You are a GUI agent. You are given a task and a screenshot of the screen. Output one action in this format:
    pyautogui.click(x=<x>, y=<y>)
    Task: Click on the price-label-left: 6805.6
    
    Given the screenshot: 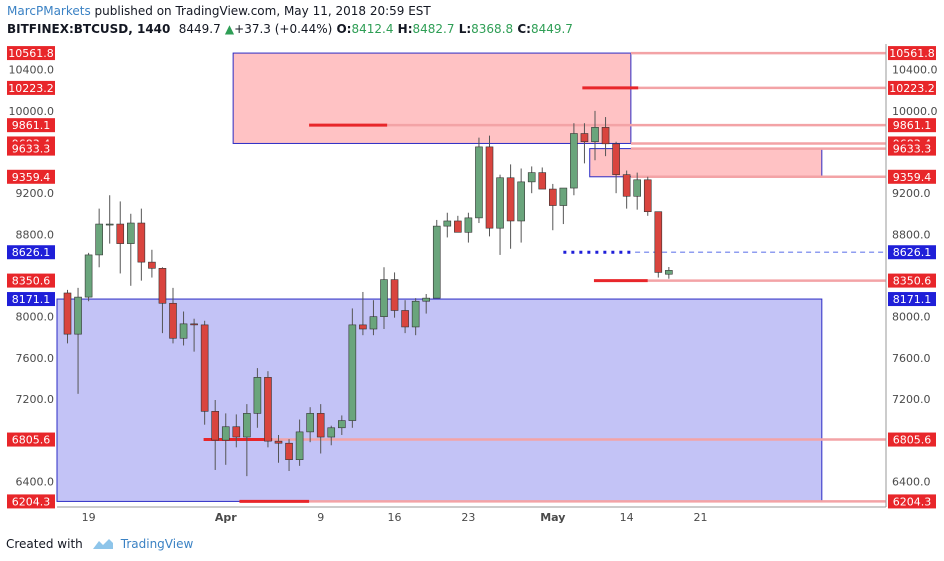 What is the action you would take?
    pyautogui.click(x=31, y=440)
    